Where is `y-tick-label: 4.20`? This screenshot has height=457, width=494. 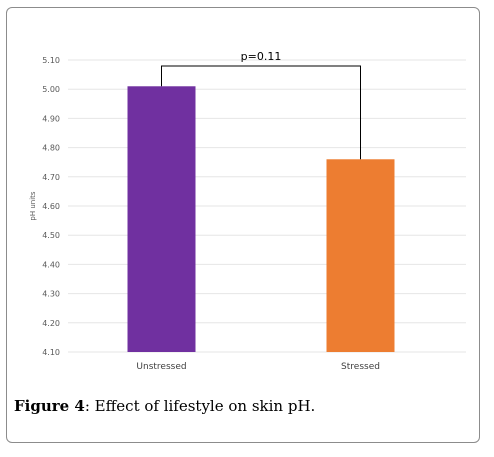
y-tick-label: 4.20 is located at coordinates (51, 323).